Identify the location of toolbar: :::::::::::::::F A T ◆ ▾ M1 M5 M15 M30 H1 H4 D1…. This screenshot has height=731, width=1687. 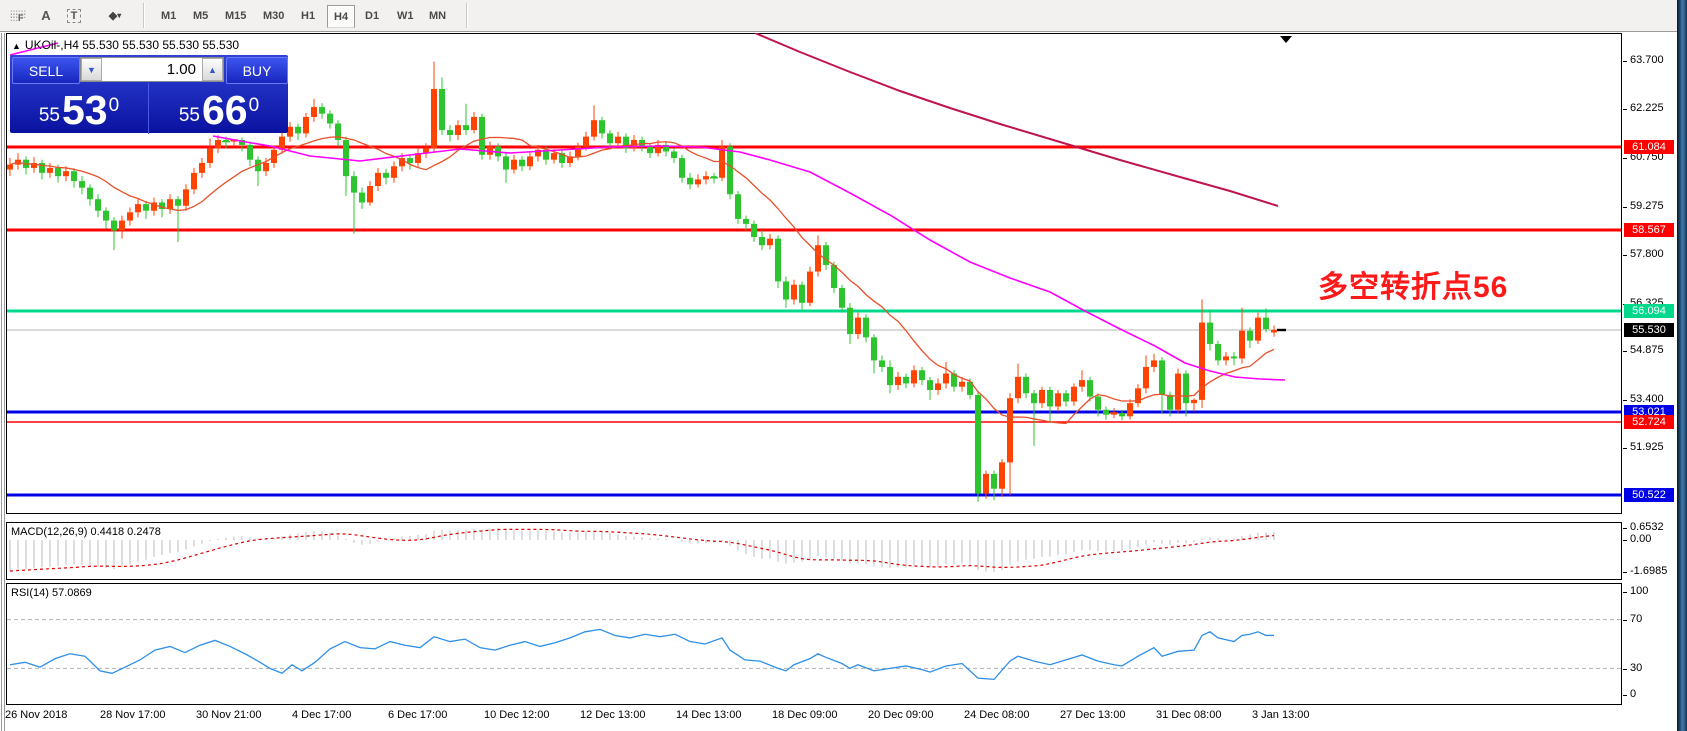
(843, 16).